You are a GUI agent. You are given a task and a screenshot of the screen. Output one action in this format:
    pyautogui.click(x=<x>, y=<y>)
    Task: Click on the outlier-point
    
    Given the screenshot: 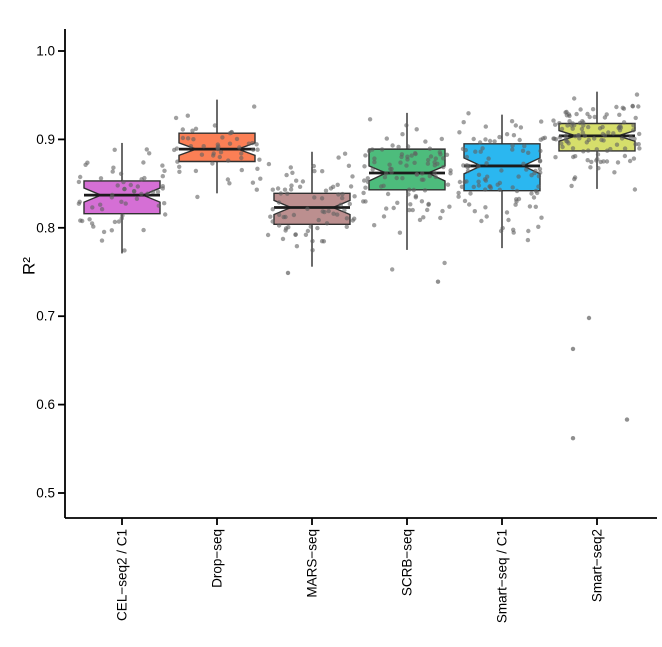 What is the action you would take?
    pyautogui.click(x=589, y=318)
    